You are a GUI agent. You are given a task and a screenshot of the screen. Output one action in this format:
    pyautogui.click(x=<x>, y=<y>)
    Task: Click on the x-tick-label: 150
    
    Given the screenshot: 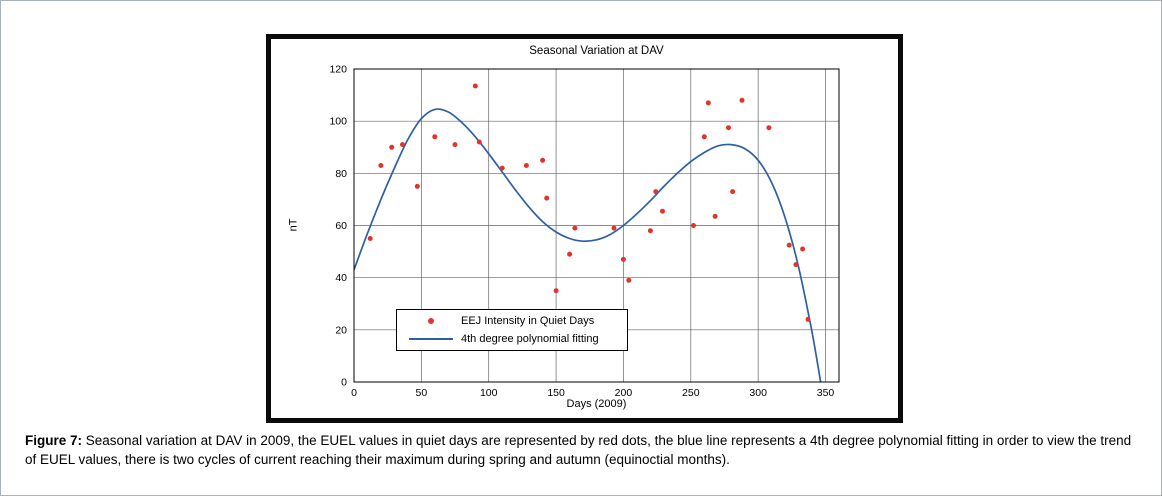 What is the action you would take?
    pyautogui.click(x=556, y=393)
    